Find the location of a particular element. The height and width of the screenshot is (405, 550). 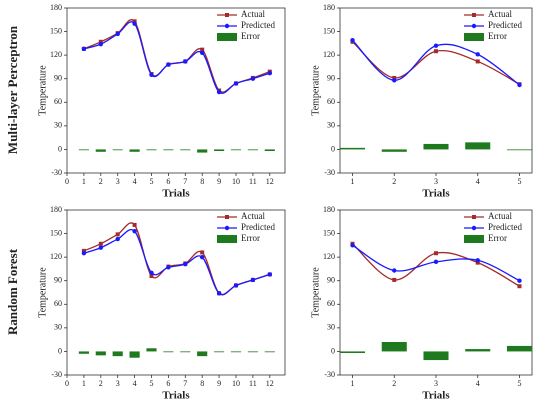

row-label: Random Forest is located at coordinates (12, 291).